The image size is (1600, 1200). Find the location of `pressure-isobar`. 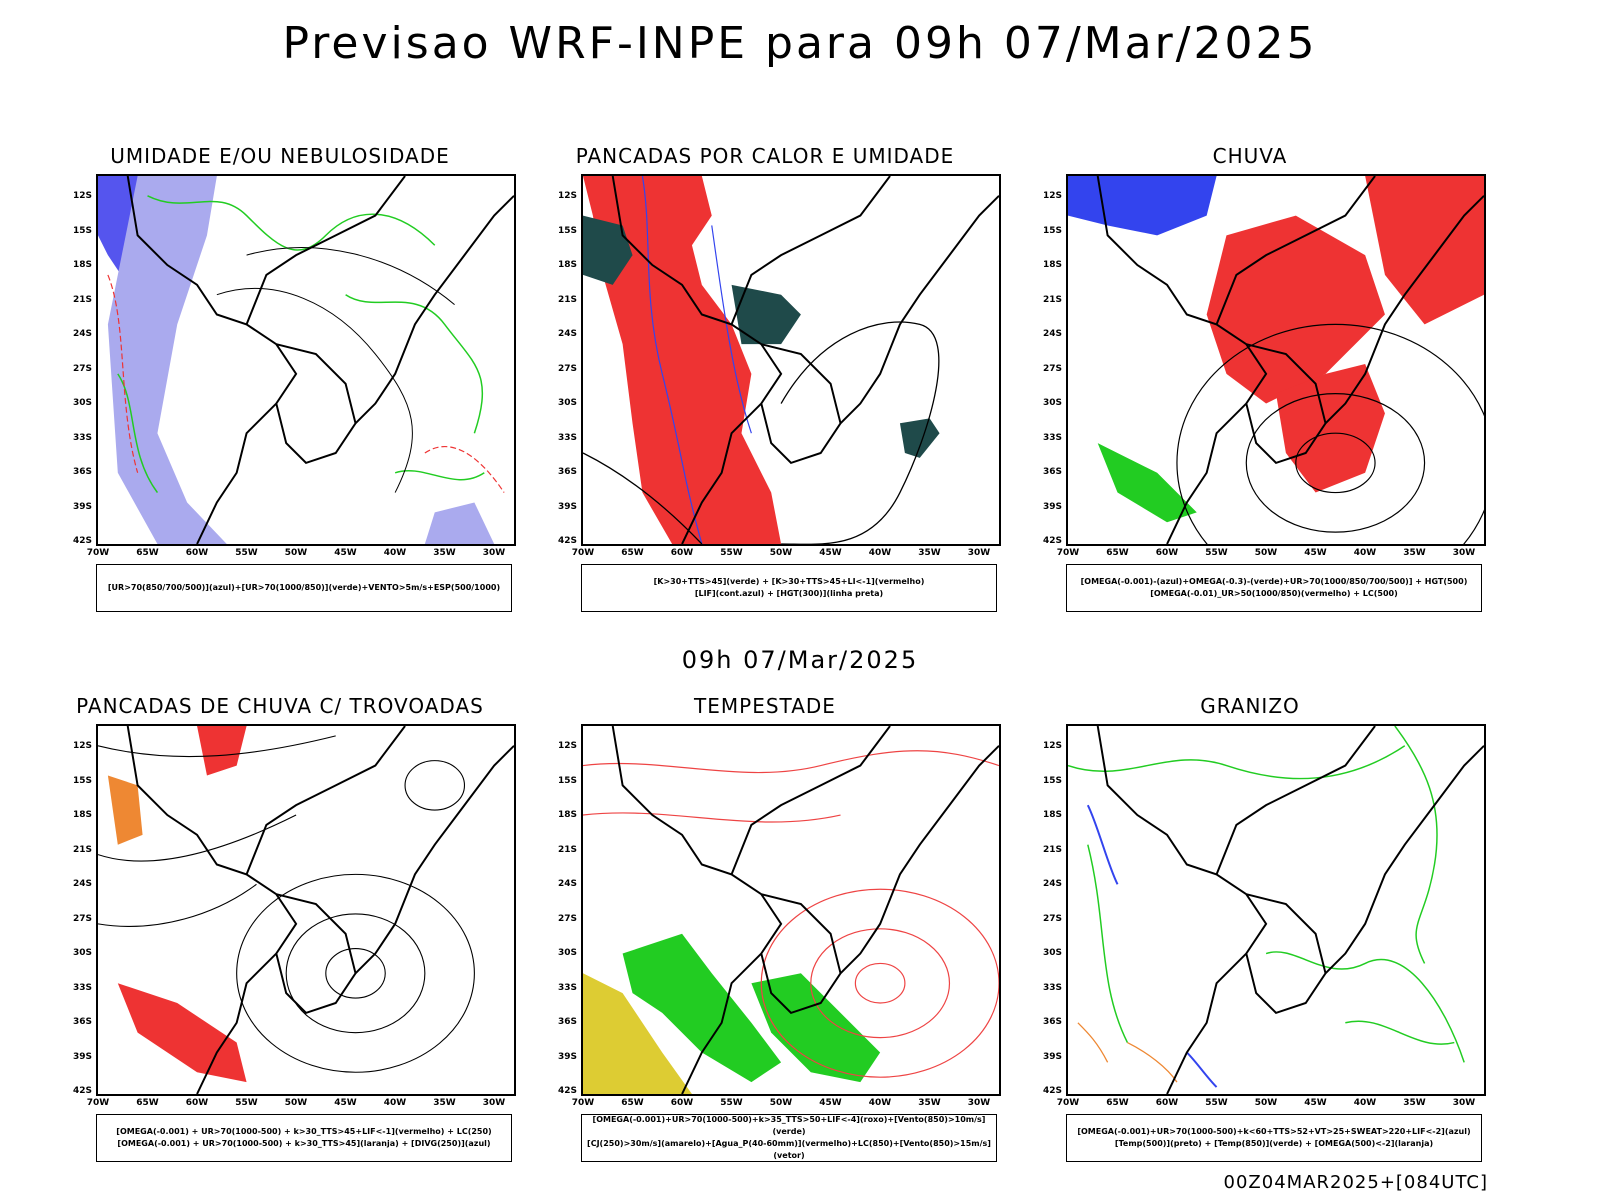

pressure-isobar is located at coordinates (335, 370).